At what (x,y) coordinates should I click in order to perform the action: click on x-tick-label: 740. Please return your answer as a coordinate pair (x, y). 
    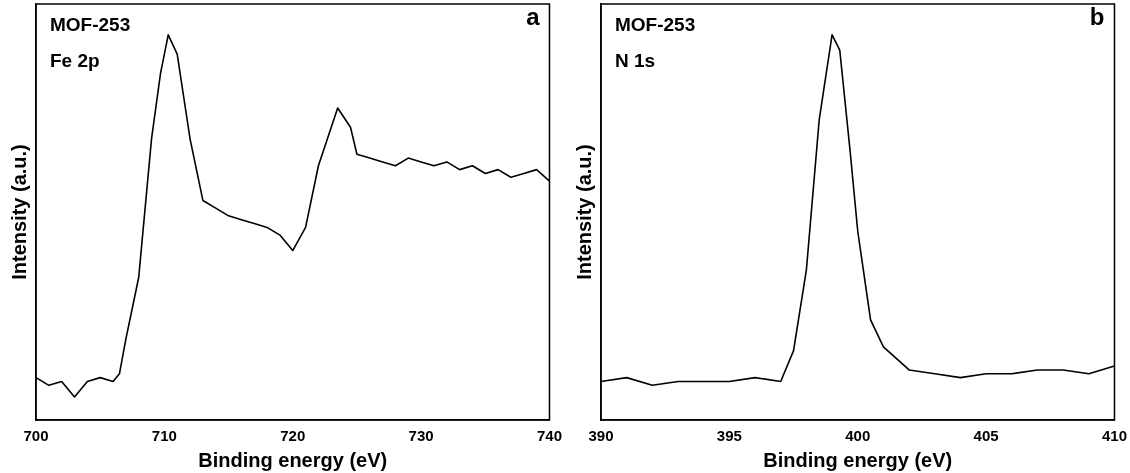
    Looking at the image, I should click on (549, 436).